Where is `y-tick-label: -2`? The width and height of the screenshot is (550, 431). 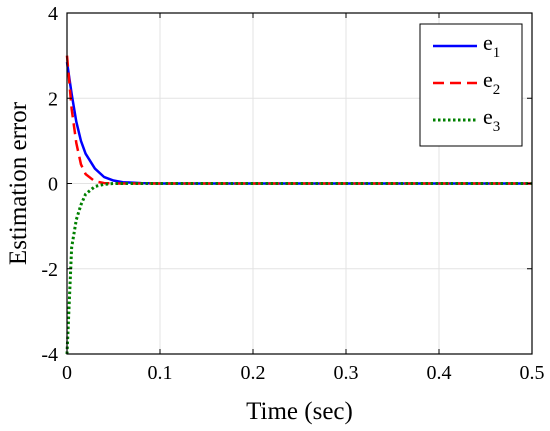
y-tick-label: -2 is located at coordinates (49, 270).